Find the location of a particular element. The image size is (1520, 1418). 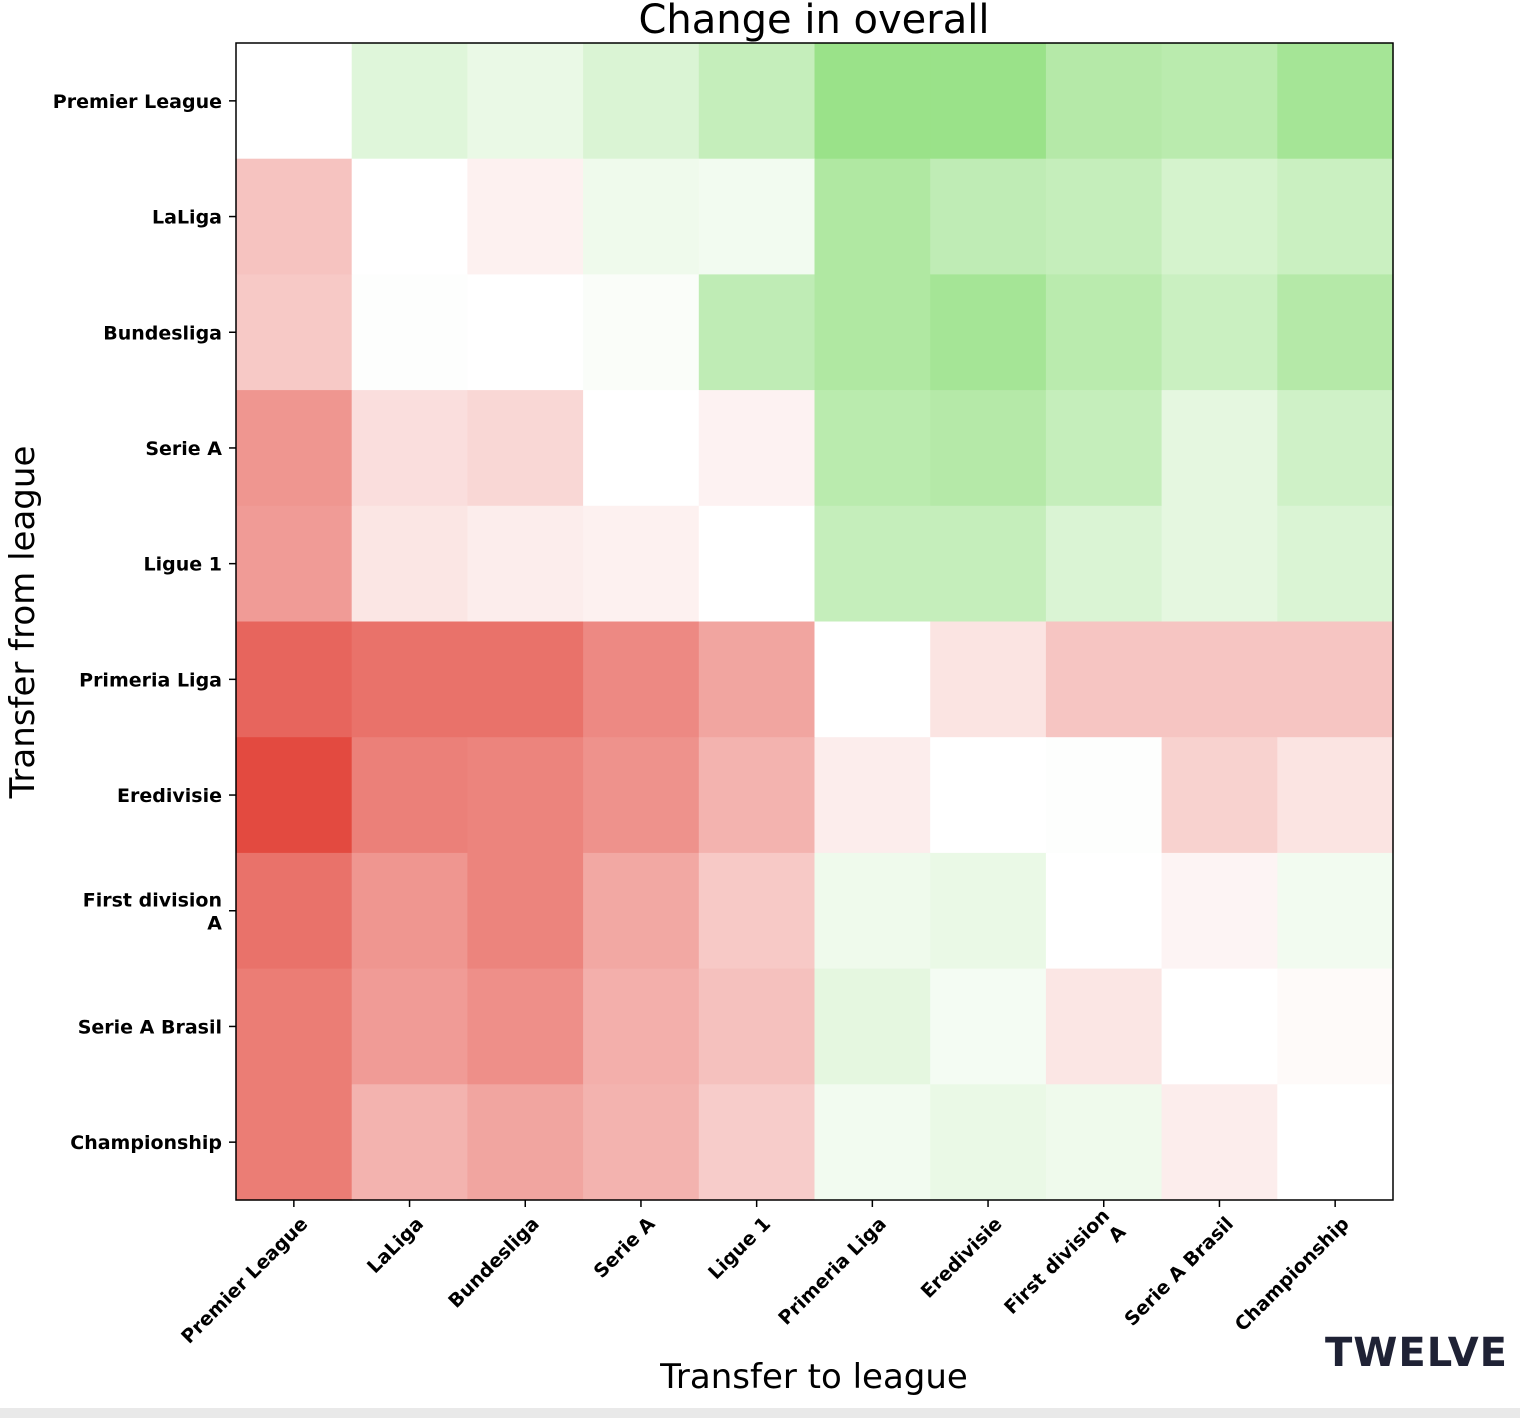

y-tick-label: Serie A is located at coordinates (183, 449).